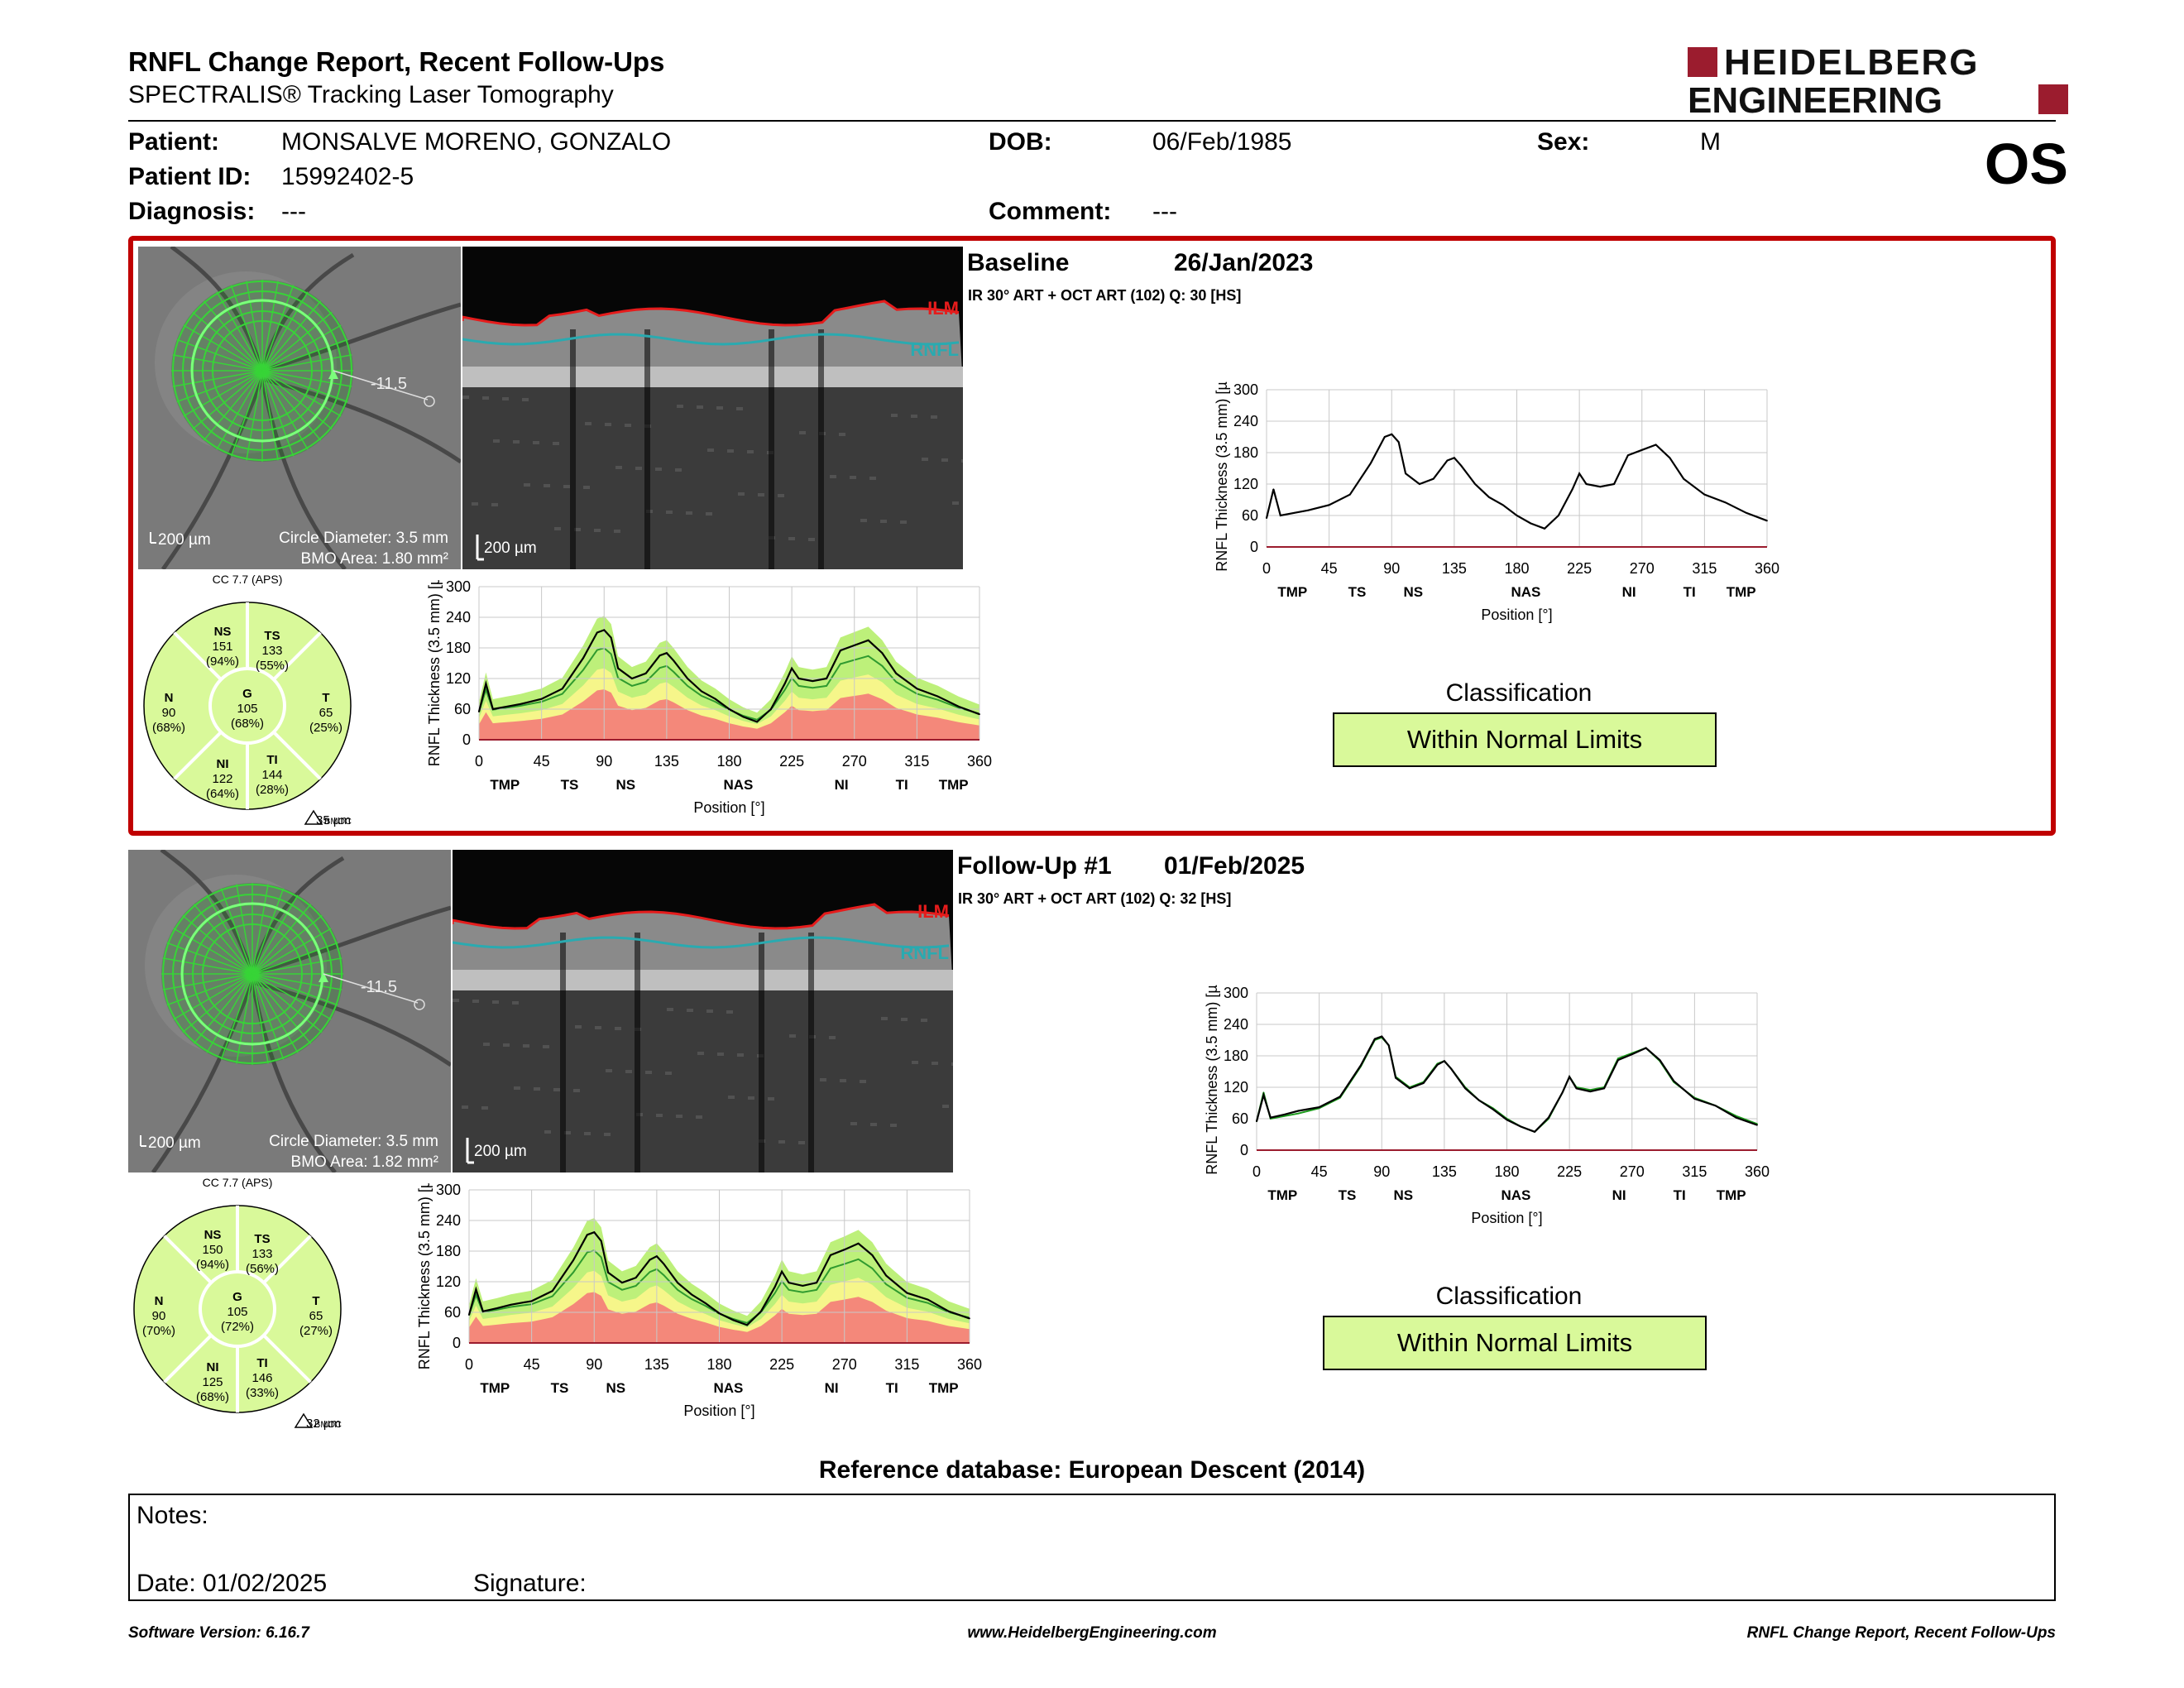 This screenshot has width=2184, height=1688. Describe the element at coordinates (626, 785) in the screenshot. I see `sector-axis-label: NS` at that location.